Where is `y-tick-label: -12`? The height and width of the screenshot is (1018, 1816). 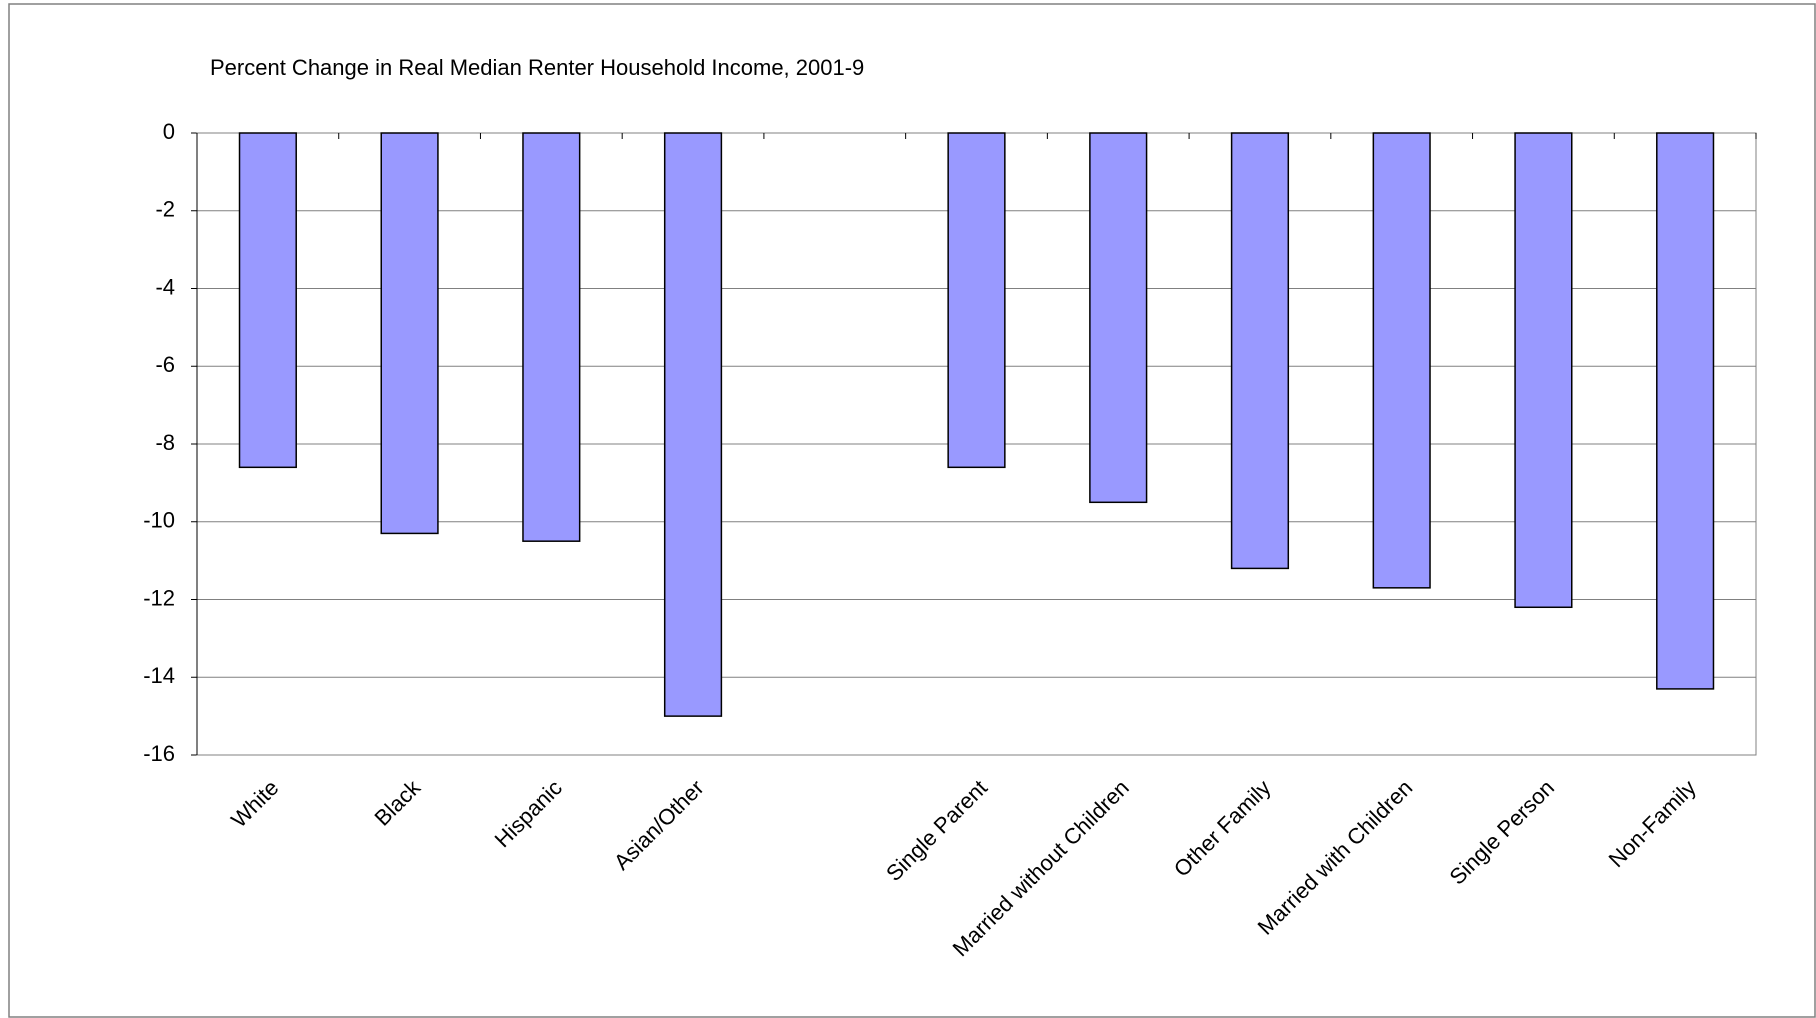
y-tick-label: -12 is located at coordinates (159, 597).